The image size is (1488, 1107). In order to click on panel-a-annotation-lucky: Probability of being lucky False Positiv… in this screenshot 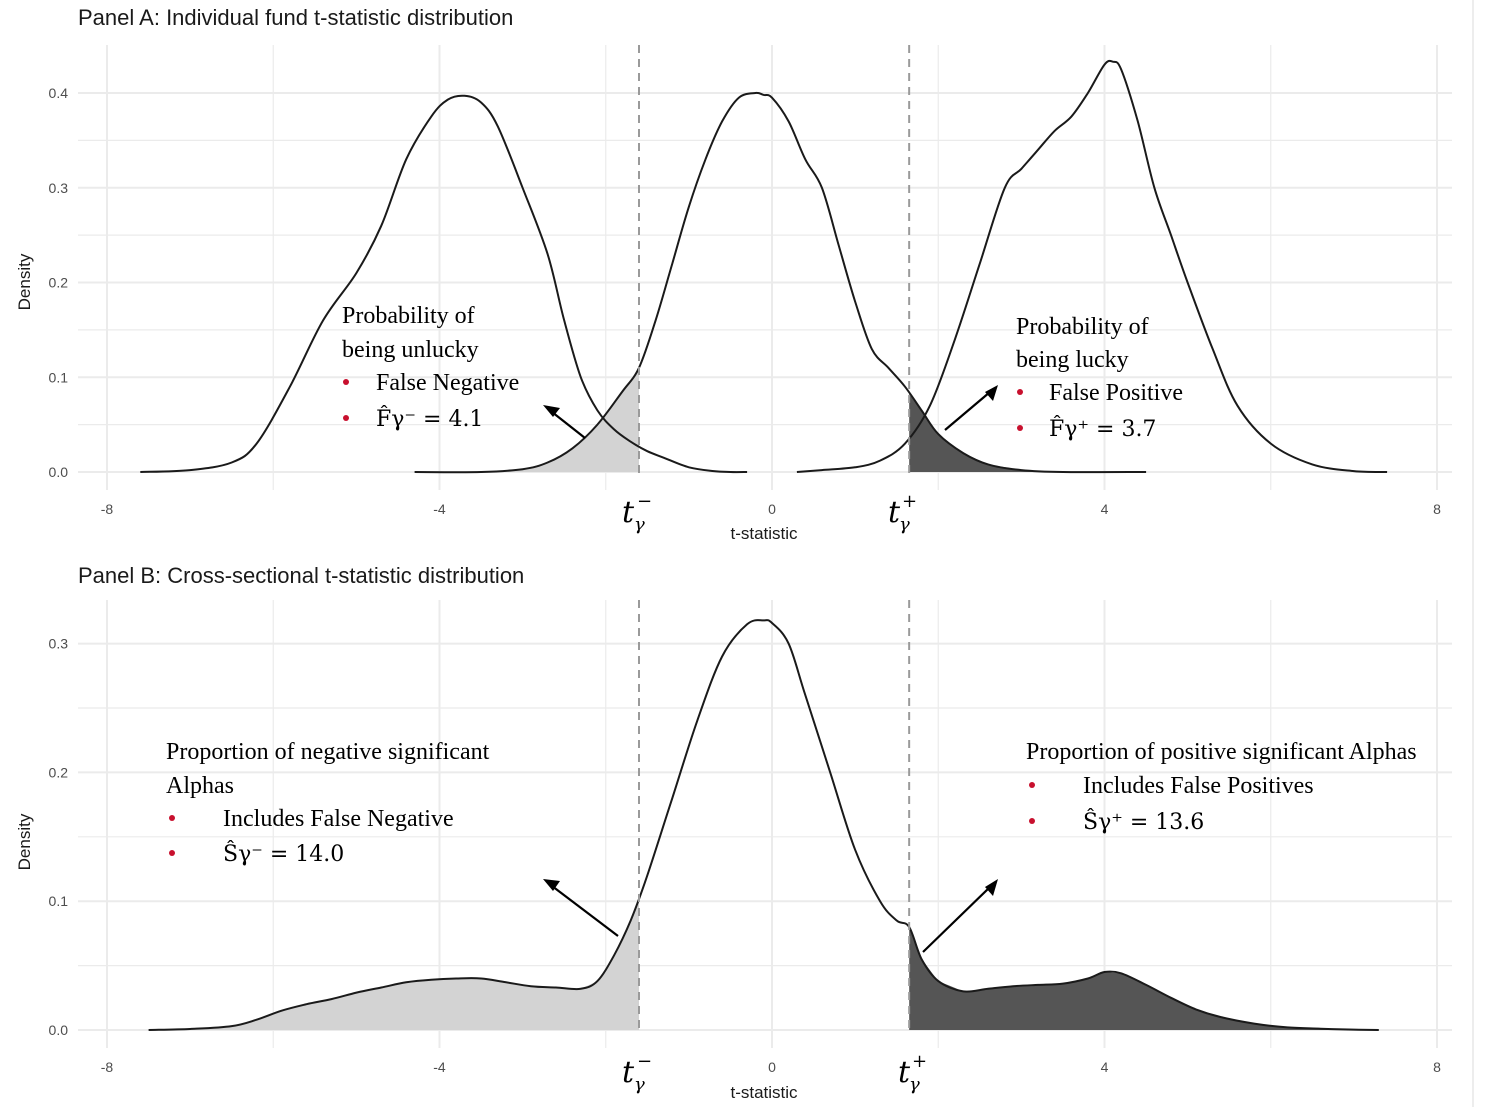, I will do `click(1099, 378)`.